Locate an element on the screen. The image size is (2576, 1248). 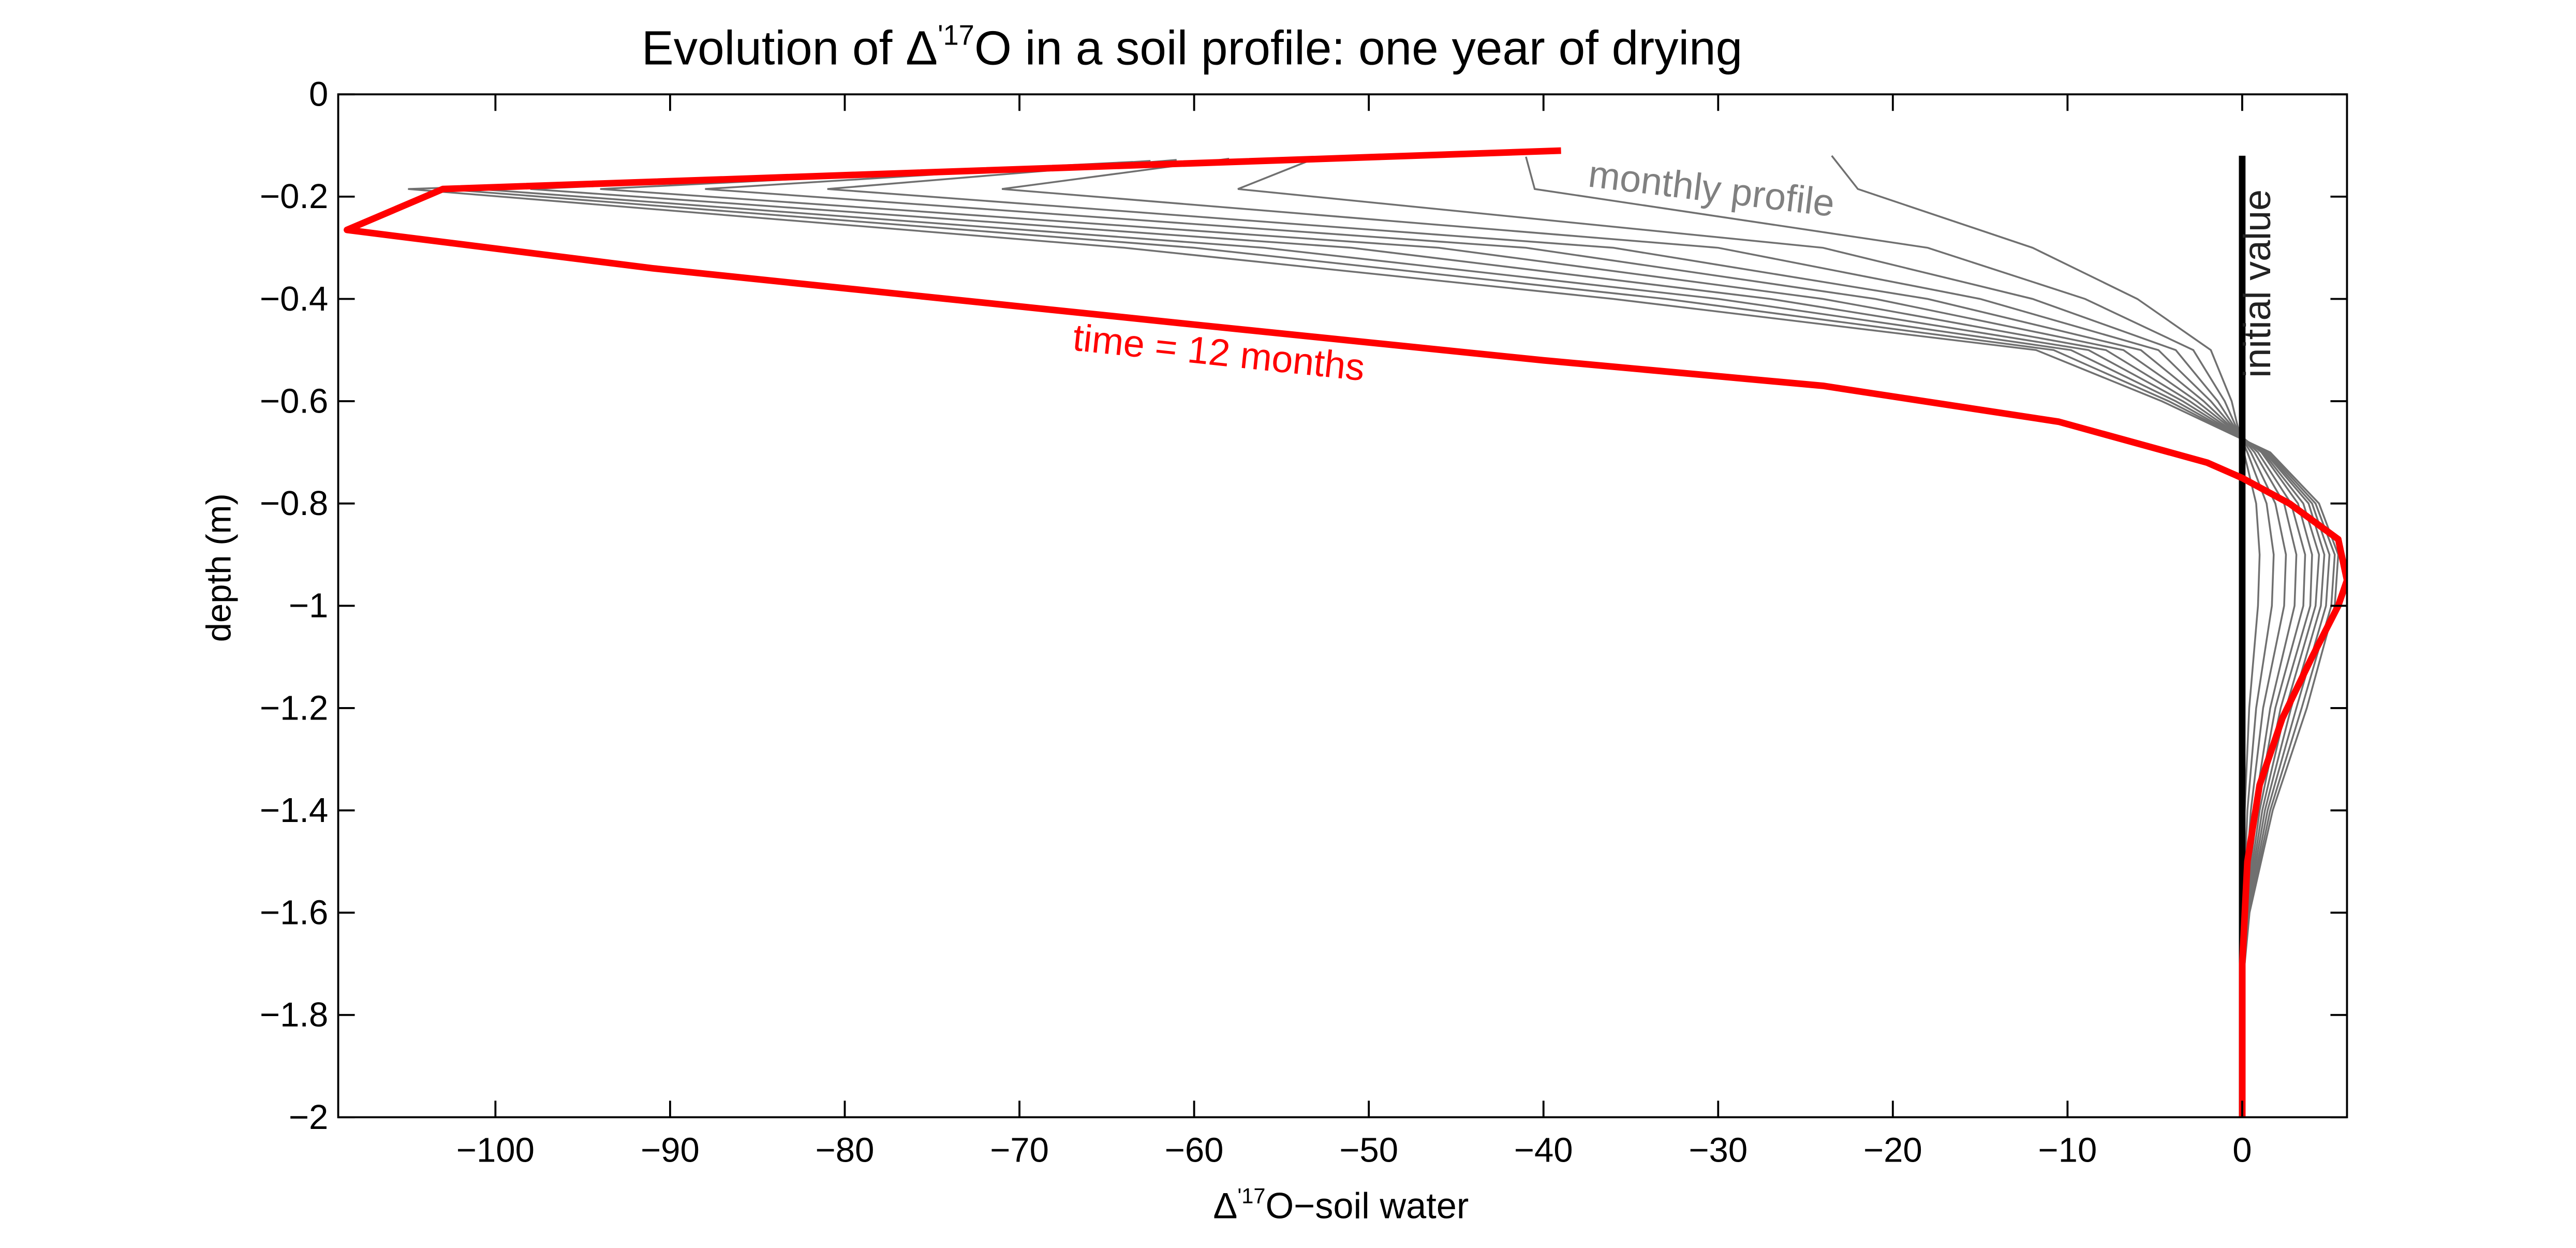
y-tick-label: −0.2 is located at coordinates (294, 197).